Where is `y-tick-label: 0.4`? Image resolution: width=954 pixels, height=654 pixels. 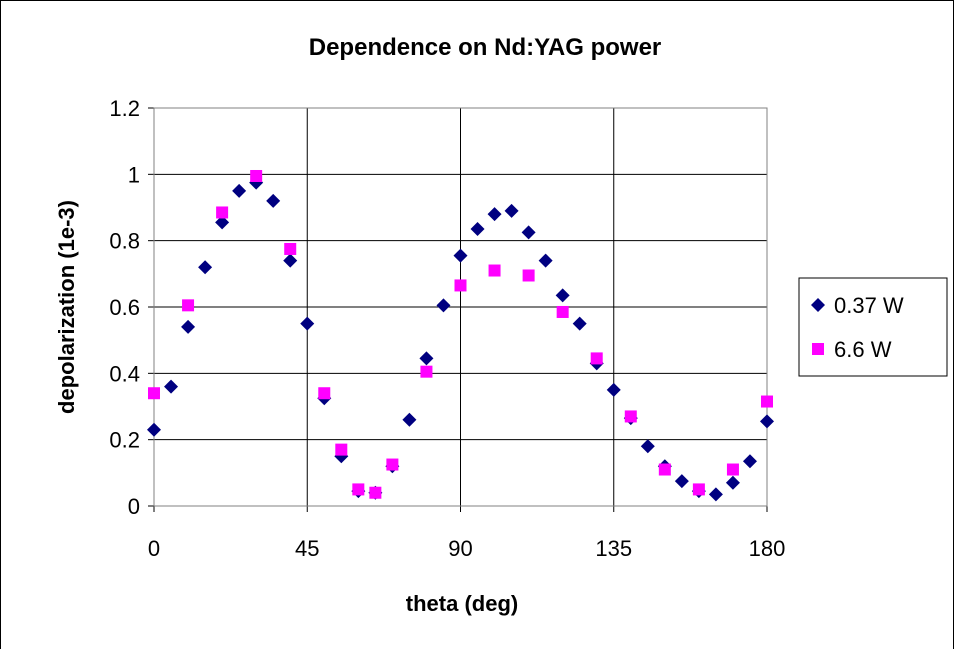
y-tick-label: 0.4 is located at coordinates (124, 373).